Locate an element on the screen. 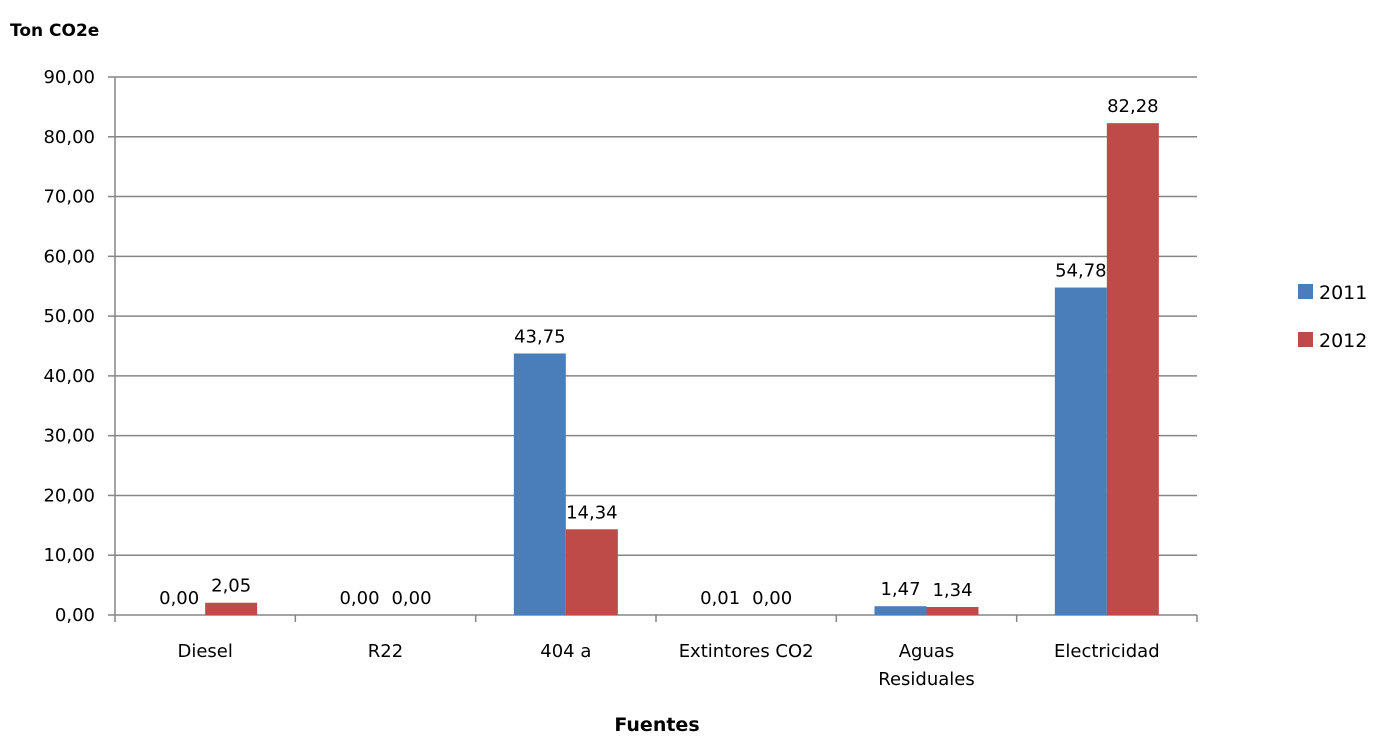  data-label-2011: 43,75 is located at coordinates (540, 336).